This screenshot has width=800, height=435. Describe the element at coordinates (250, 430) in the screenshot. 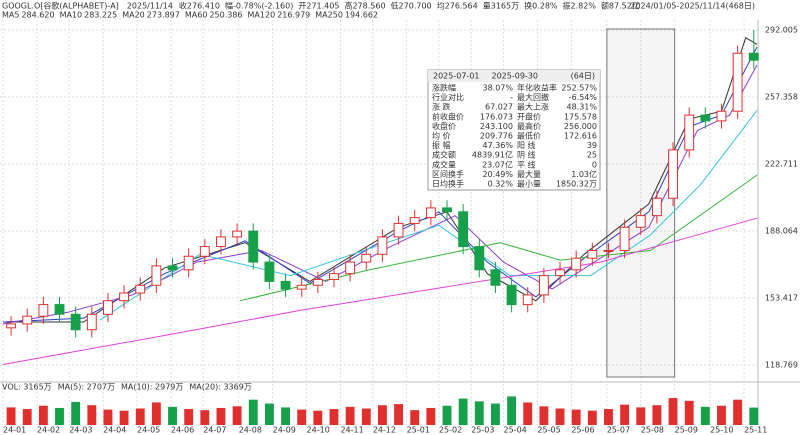

I see `x-tick-label: 24-08` at that location.